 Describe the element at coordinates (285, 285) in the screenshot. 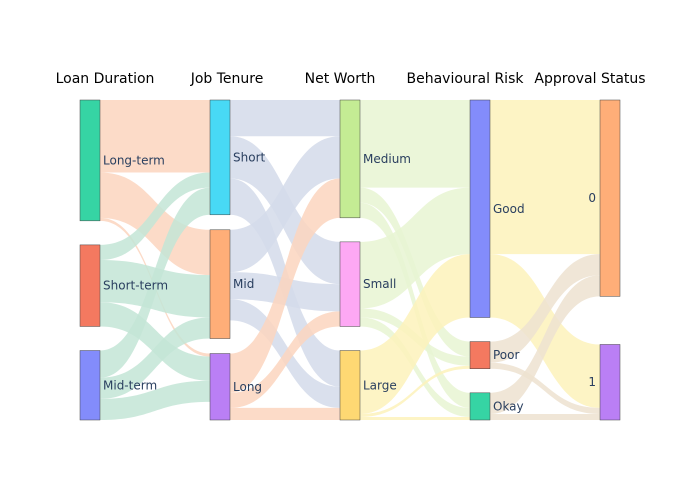

I see `sankey-link-jt_long-to-nw_medium` at that location.